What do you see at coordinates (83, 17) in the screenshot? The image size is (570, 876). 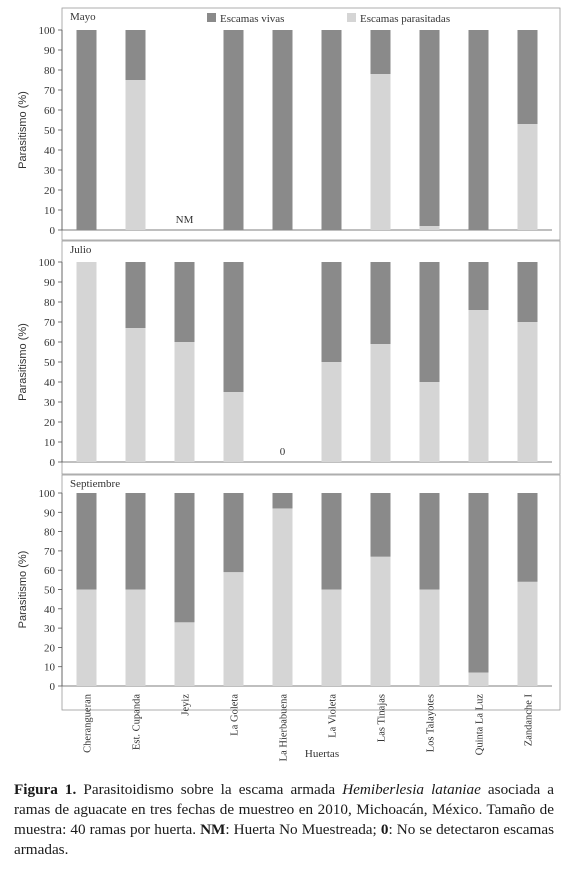 I see `panel-title: Mayo` at bounding box center [83, 17].